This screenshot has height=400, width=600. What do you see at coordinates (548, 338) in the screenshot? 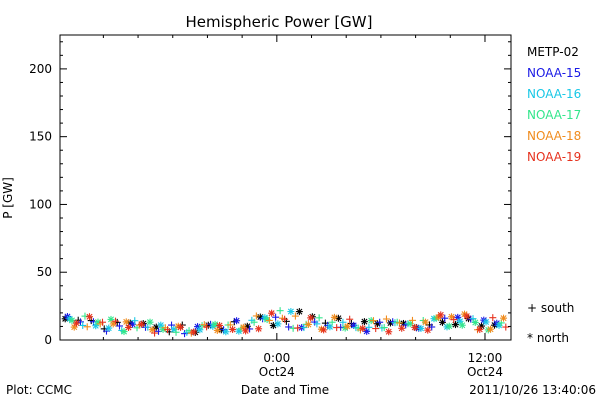
I see `marker-legend-entry: * north` at bounding box center [548, 338].